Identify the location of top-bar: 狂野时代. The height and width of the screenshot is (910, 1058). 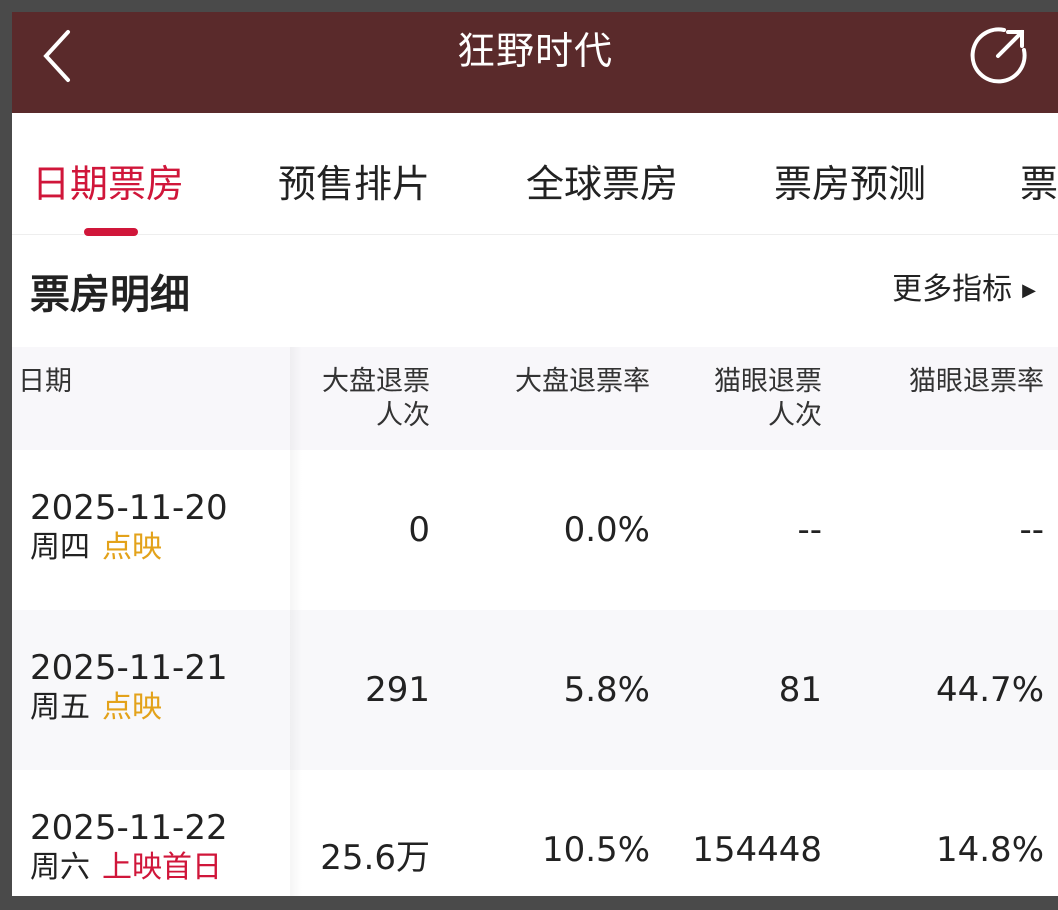
(535, 62).